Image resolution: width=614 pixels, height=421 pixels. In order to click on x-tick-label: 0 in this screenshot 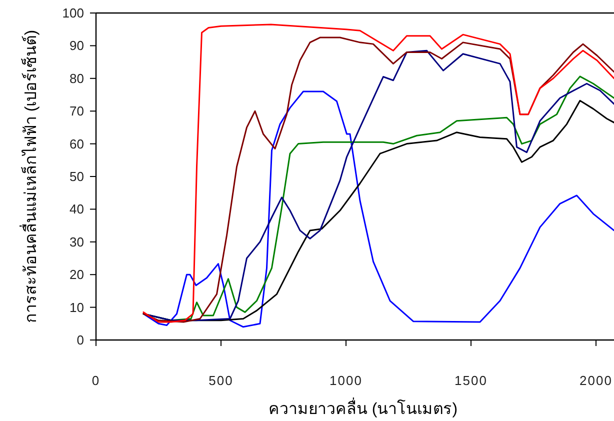, I will do `click(96, 380)`.